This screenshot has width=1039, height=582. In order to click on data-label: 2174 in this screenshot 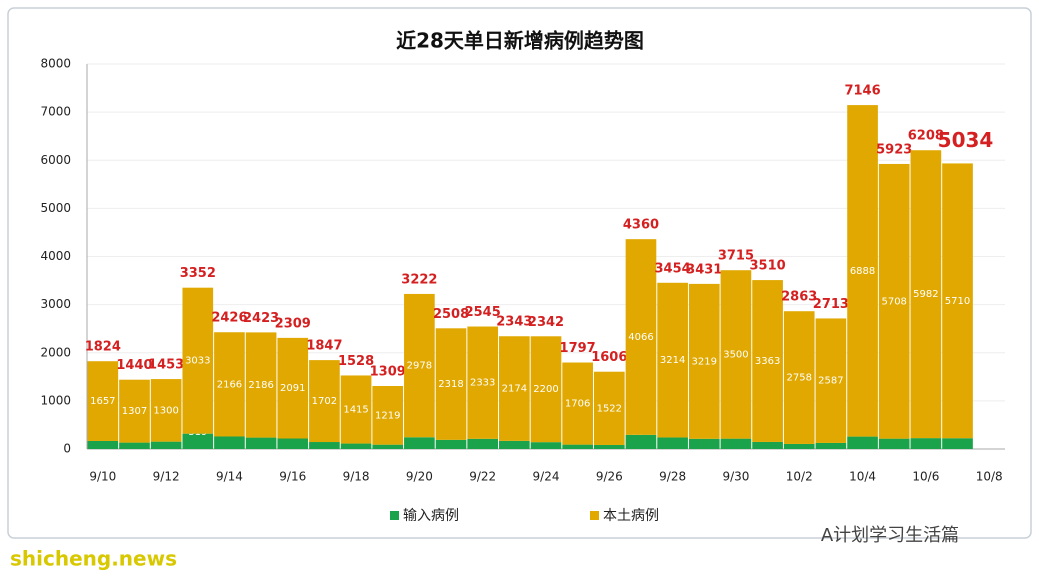, I will do `click(514, 389)`.